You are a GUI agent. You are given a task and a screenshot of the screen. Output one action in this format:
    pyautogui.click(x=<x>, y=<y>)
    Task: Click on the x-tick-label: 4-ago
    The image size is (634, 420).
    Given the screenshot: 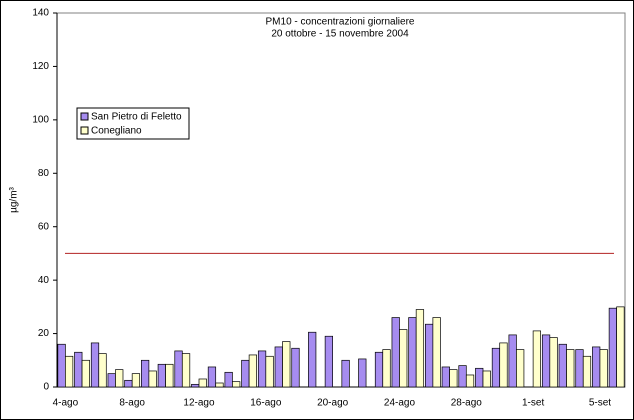 What is the action you would take?
    pyautogui.click(x=66, y=403)
    